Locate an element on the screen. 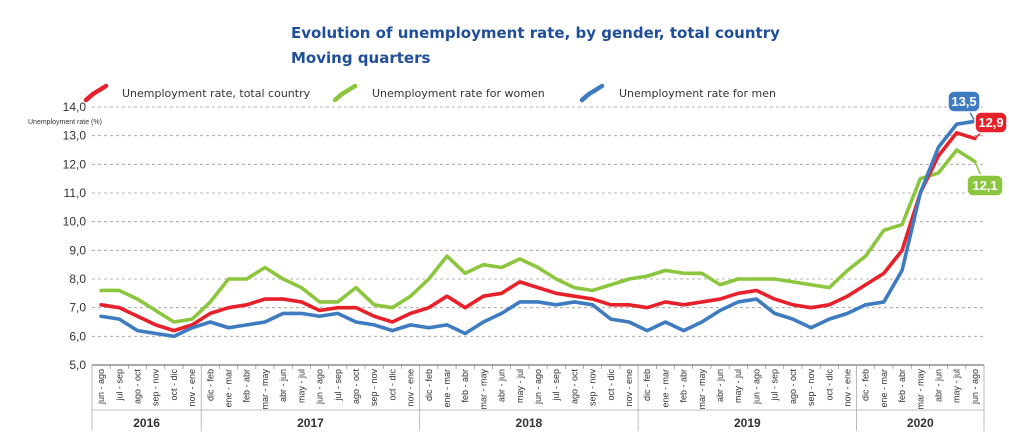 This screenshot has height=436, width=1009. year-label: 2018 is located at coordinates (529, 423).